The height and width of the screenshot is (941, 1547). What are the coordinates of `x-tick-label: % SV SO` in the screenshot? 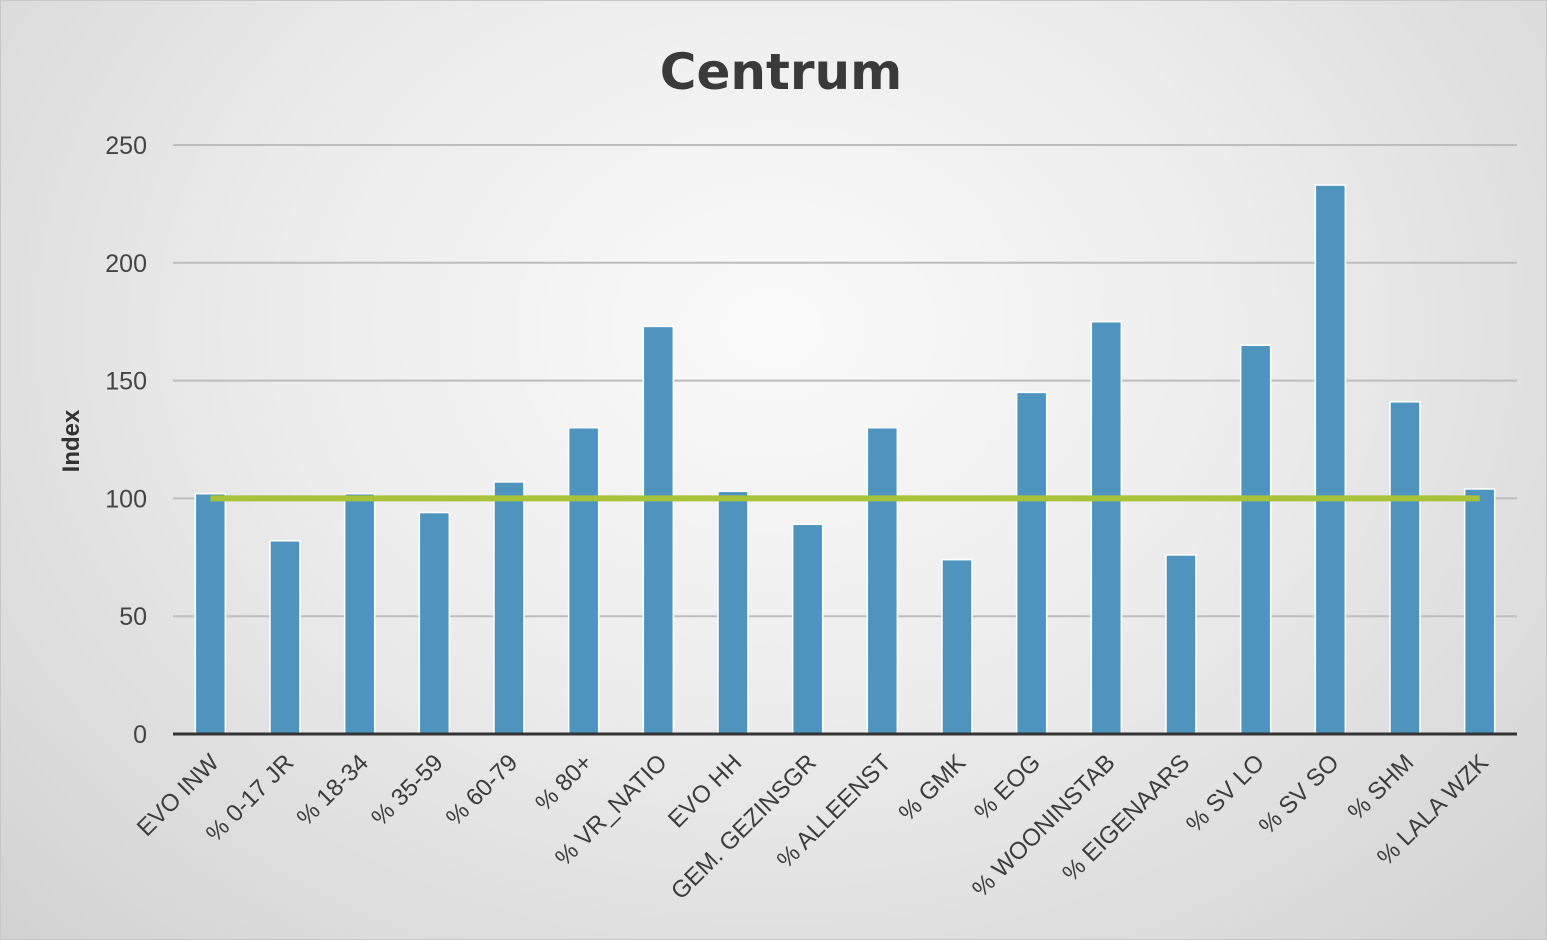 It's located at (1299, 794).